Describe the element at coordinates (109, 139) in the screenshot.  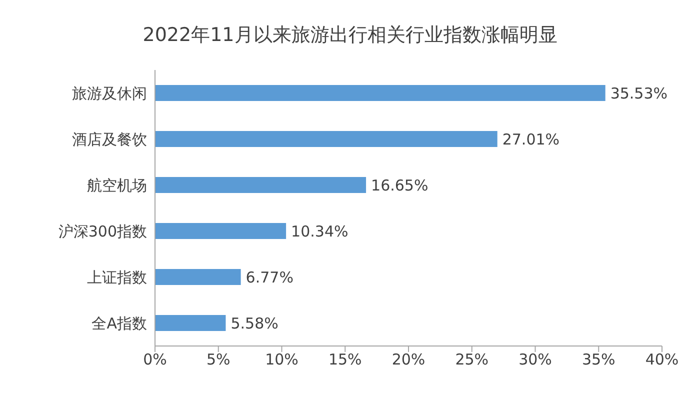
I see `y-tick-label: 酒店及餐饮` at that location.